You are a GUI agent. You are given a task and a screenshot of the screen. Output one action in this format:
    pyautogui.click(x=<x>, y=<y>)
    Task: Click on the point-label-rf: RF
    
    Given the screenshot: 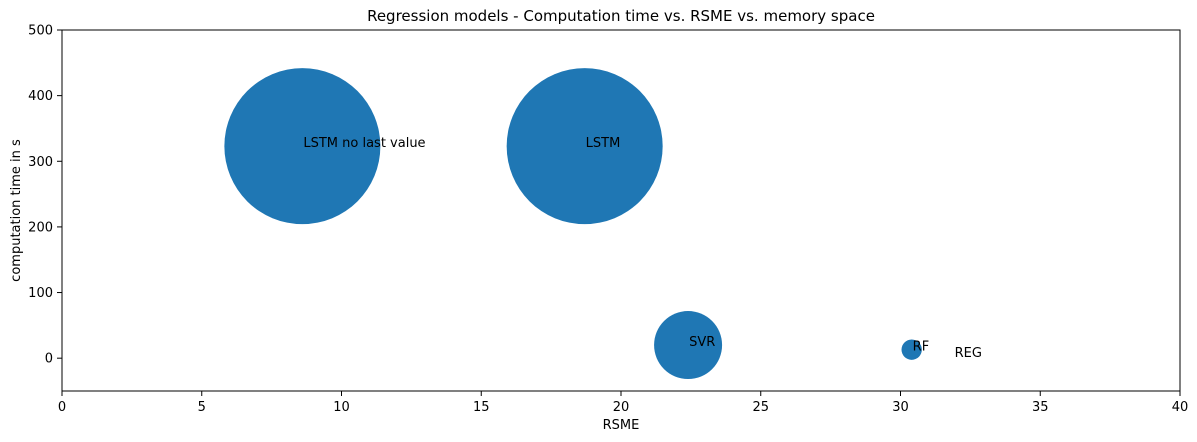 What is the action you would take?
    pyautogui.click(x=921, y=347)
    